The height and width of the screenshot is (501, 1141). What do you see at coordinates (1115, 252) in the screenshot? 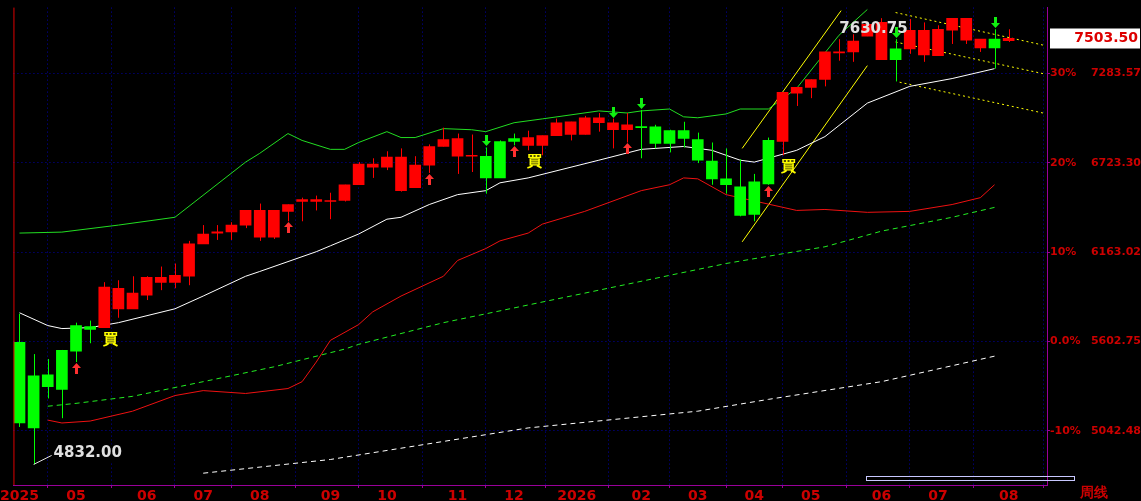
I see `y-tick-label: 6163.02` at bounding box center [1115, 252].